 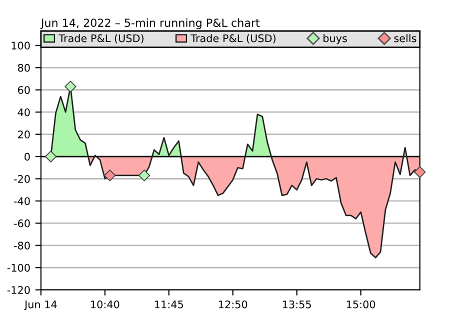 I want to click on y-tick-label: 0, so click(x=27, y=156).